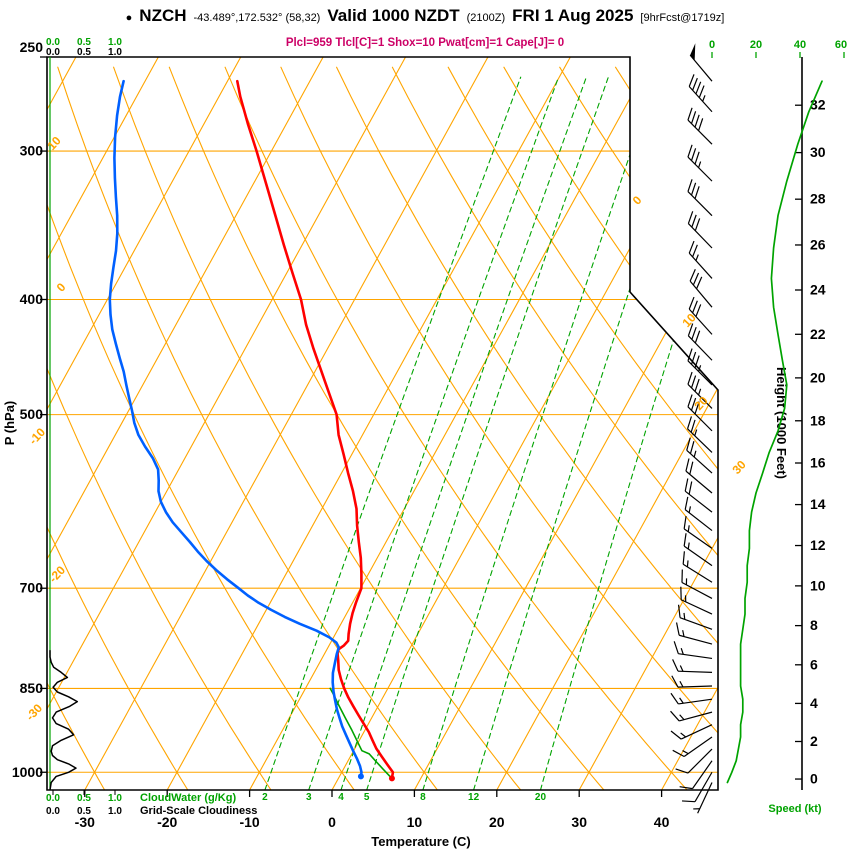 Image resolution: width=850 pixels, height=860 pixels. What do you see at coordinates (739, 467) in the screenshot?
I see `isotherm-label: 30` at bounding box center [739, 467].